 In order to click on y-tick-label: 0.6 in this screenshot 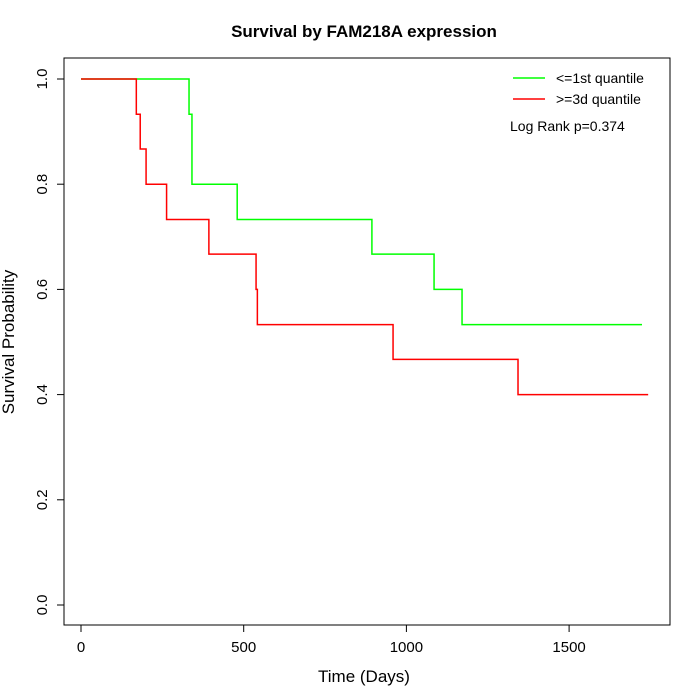, I will do `click(42, 289)`.